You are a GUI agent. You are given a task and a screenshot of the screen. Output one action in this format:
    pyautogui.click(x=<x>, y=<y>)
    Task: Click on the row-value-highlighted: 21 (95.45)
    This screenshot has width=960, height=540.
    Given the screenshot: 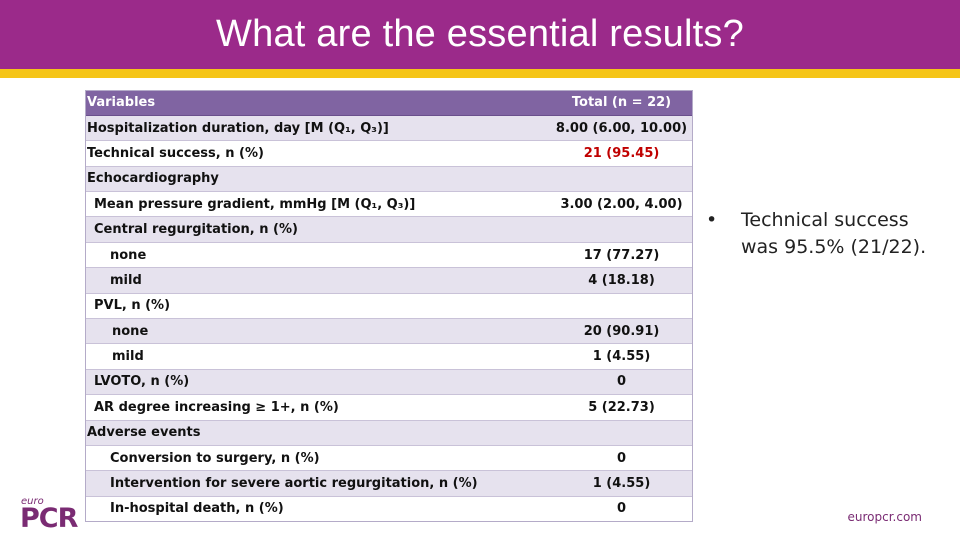 What is the action you would take?
    pyautogui.click(x=621, y=153)
    